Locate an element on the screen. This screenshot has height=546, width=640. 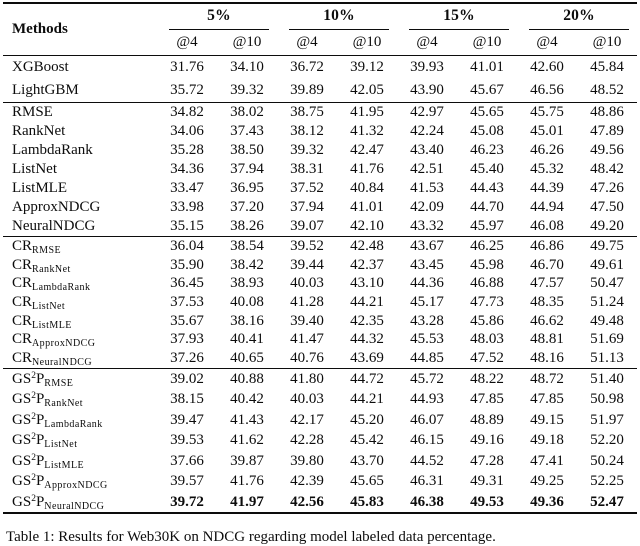
value-cell: 40.42 is located at coordinates (247, 399).